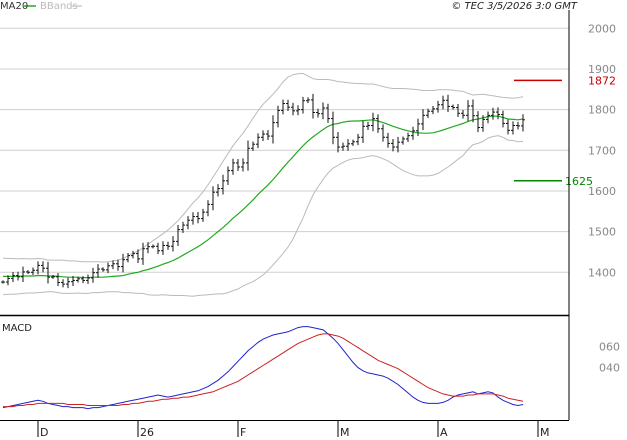 The height and width of the screenshot is (440, 627). Describe the element at coordinates (14, 6) in the screenshot. I see `ma20-legend: MA20` at that location.